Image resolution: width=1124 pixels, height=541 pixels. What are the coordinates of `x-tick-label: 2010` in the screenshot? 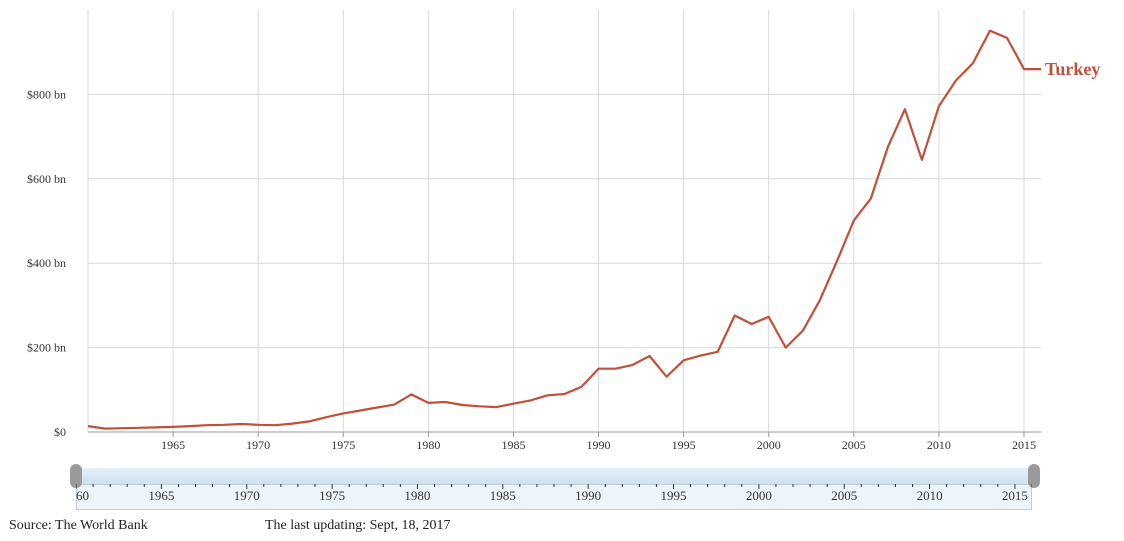 It's located at (939, 445).